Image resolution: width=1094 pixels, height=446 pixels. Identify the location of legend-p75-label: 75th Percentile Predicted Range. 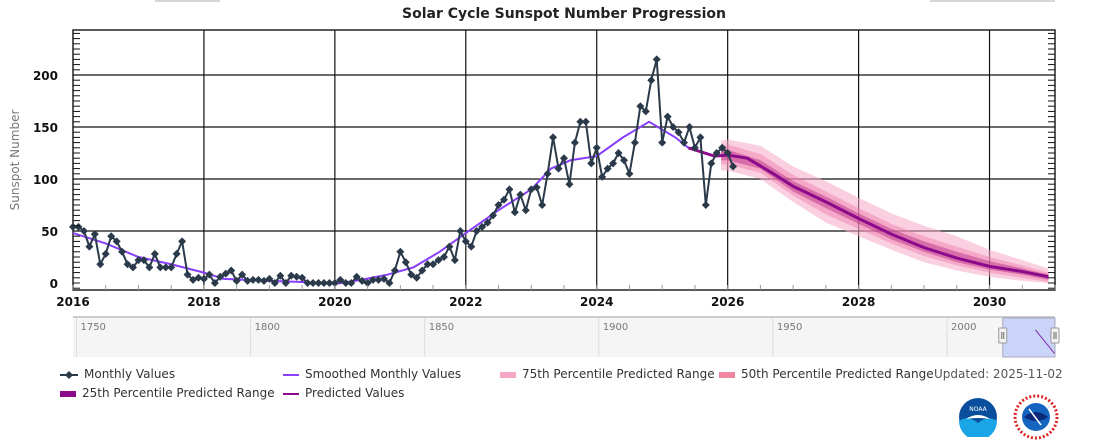
(618, 374).